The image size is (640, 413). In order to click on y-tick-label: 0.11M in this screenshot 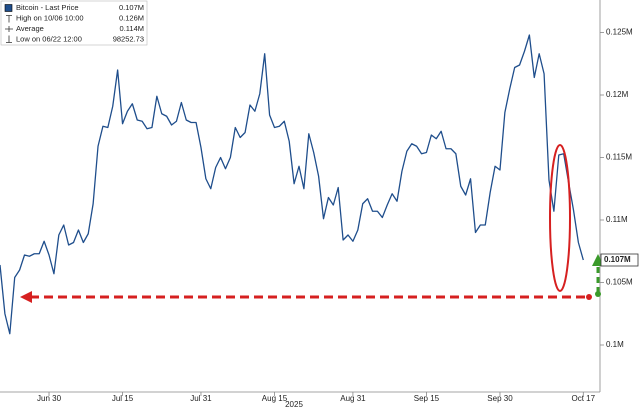, I will do `click(617, 219)`.